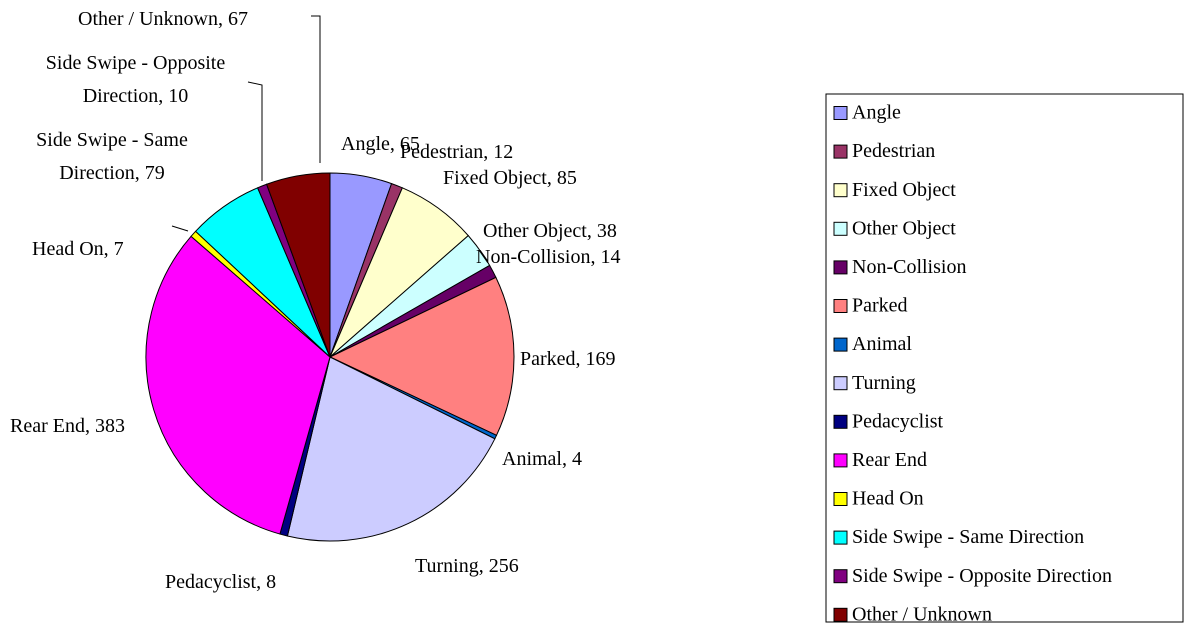  Describe the element at coordinates (542, 459) in the screenshot. I see `data-label: Animal, 4` at that location.